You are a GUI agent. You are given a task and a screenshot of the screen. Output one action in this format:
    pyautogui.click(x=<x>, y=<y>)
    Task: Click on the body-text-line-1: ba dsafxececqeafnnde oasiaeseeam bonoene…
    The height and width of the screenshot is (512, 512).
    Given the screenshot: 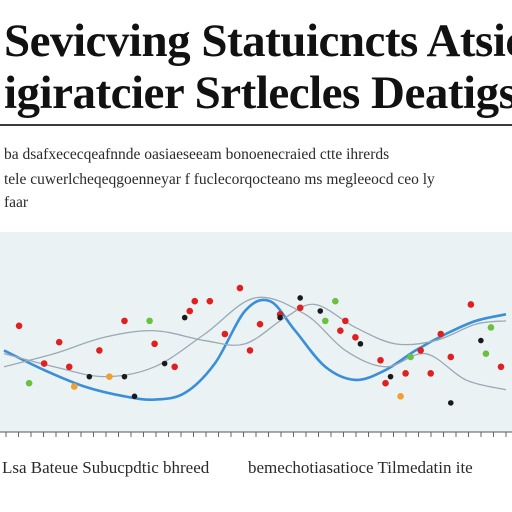 What is the action you would take?
    pyautogui.click(x=197, y=154)
    